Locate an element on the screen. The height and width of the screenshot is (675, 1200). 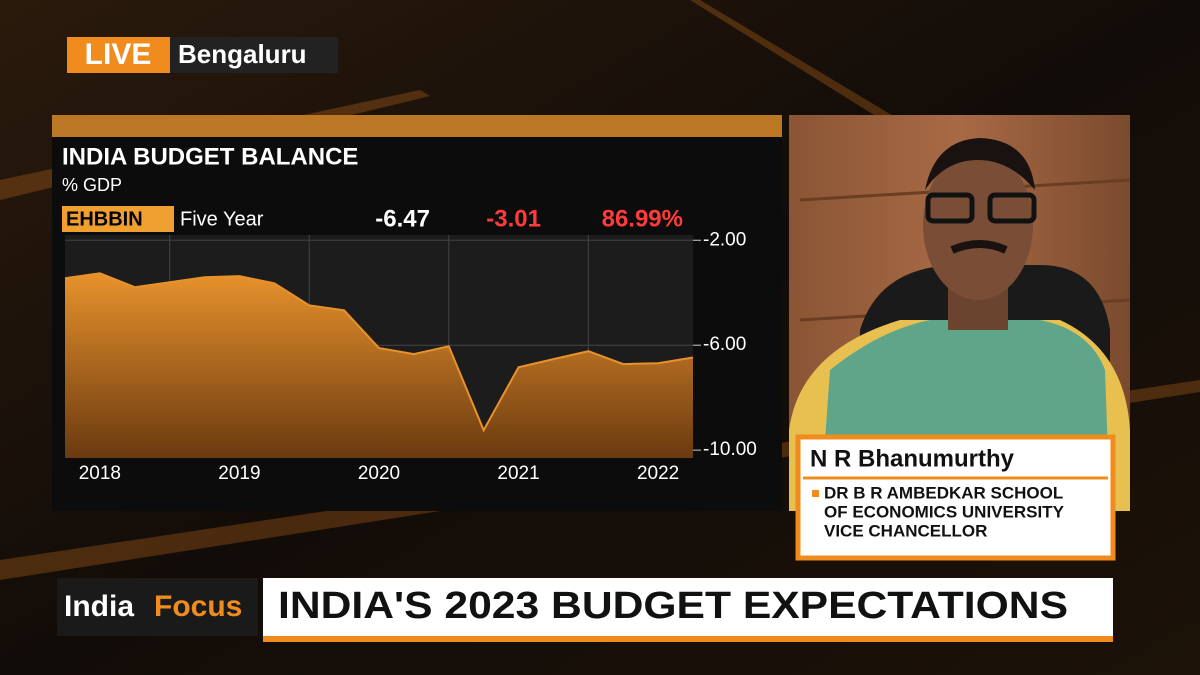
guest-name: N R Bhanumurthy is located at coordinates (912, 458).